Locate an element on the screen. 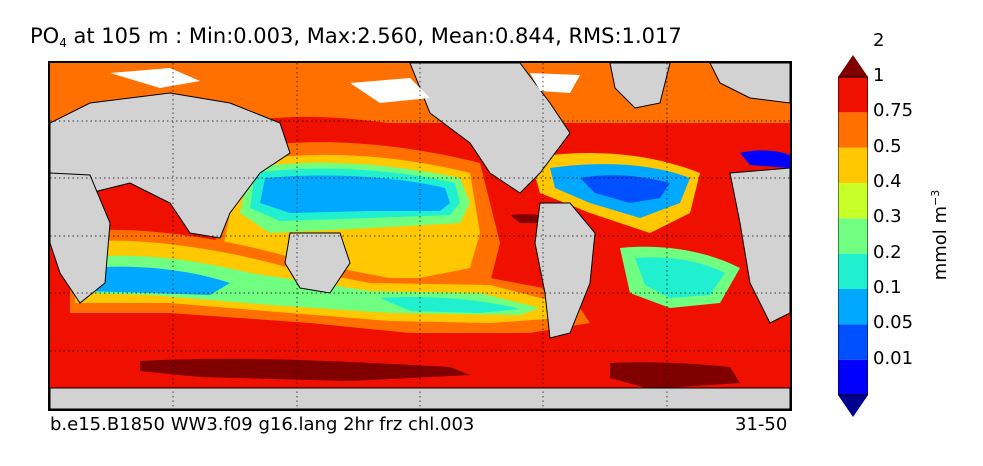  colorbar-extend-top is located at coordinates (853, 66).